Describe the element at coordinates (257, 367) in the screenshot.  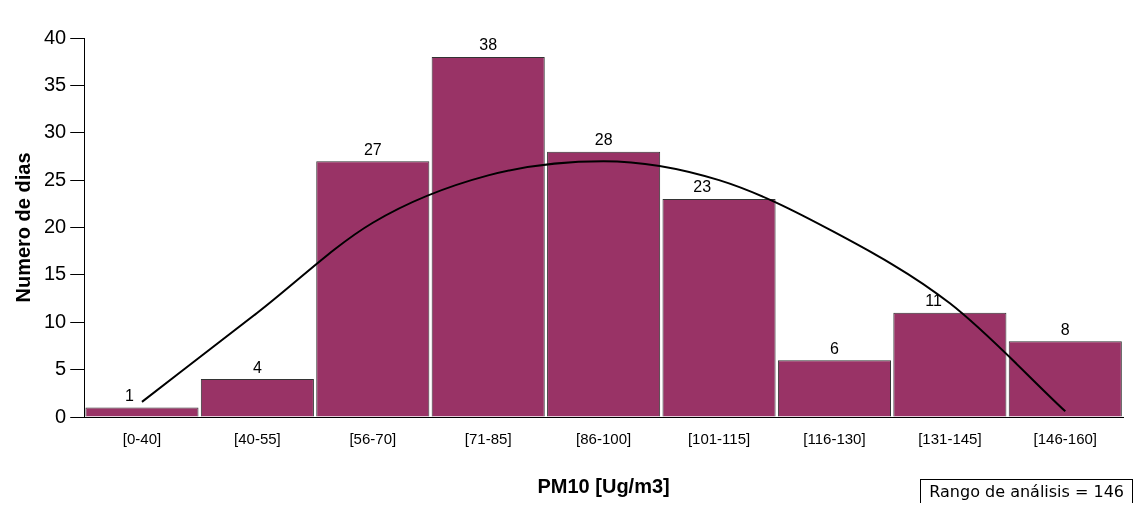
I see `data-label: 4` at that location.